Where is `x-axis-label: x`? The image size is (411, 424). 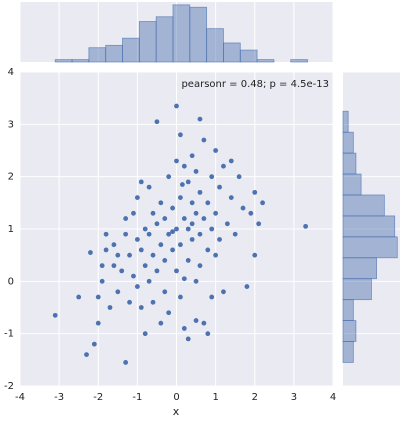 x-axis-label: x is located at coordinates (176, 411).